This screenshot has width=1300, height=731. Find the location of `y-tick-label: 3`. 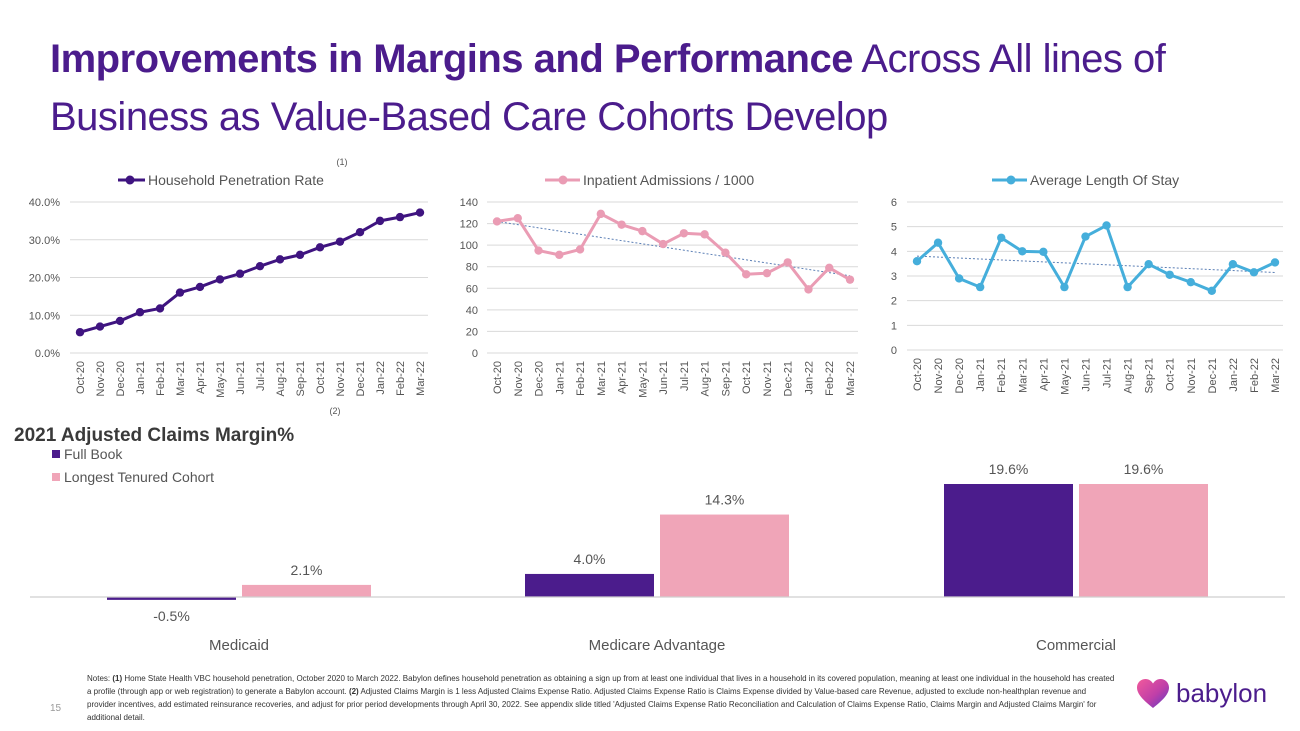

y-tick-label: 3 is located at coordinates (894, 277).